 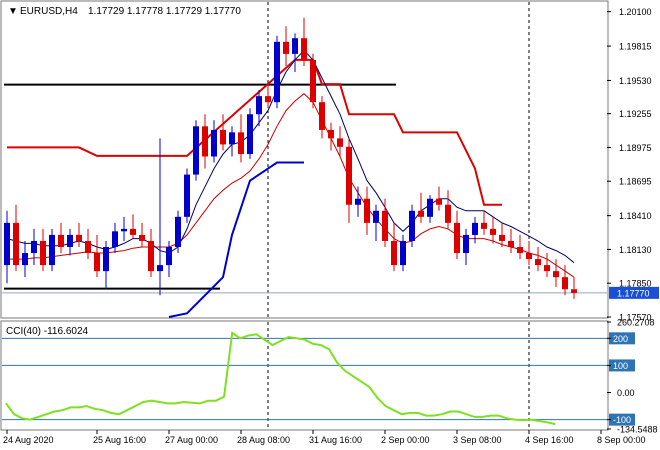 I want to click on cci-axis-label: 200, so click(x=620, y=339).